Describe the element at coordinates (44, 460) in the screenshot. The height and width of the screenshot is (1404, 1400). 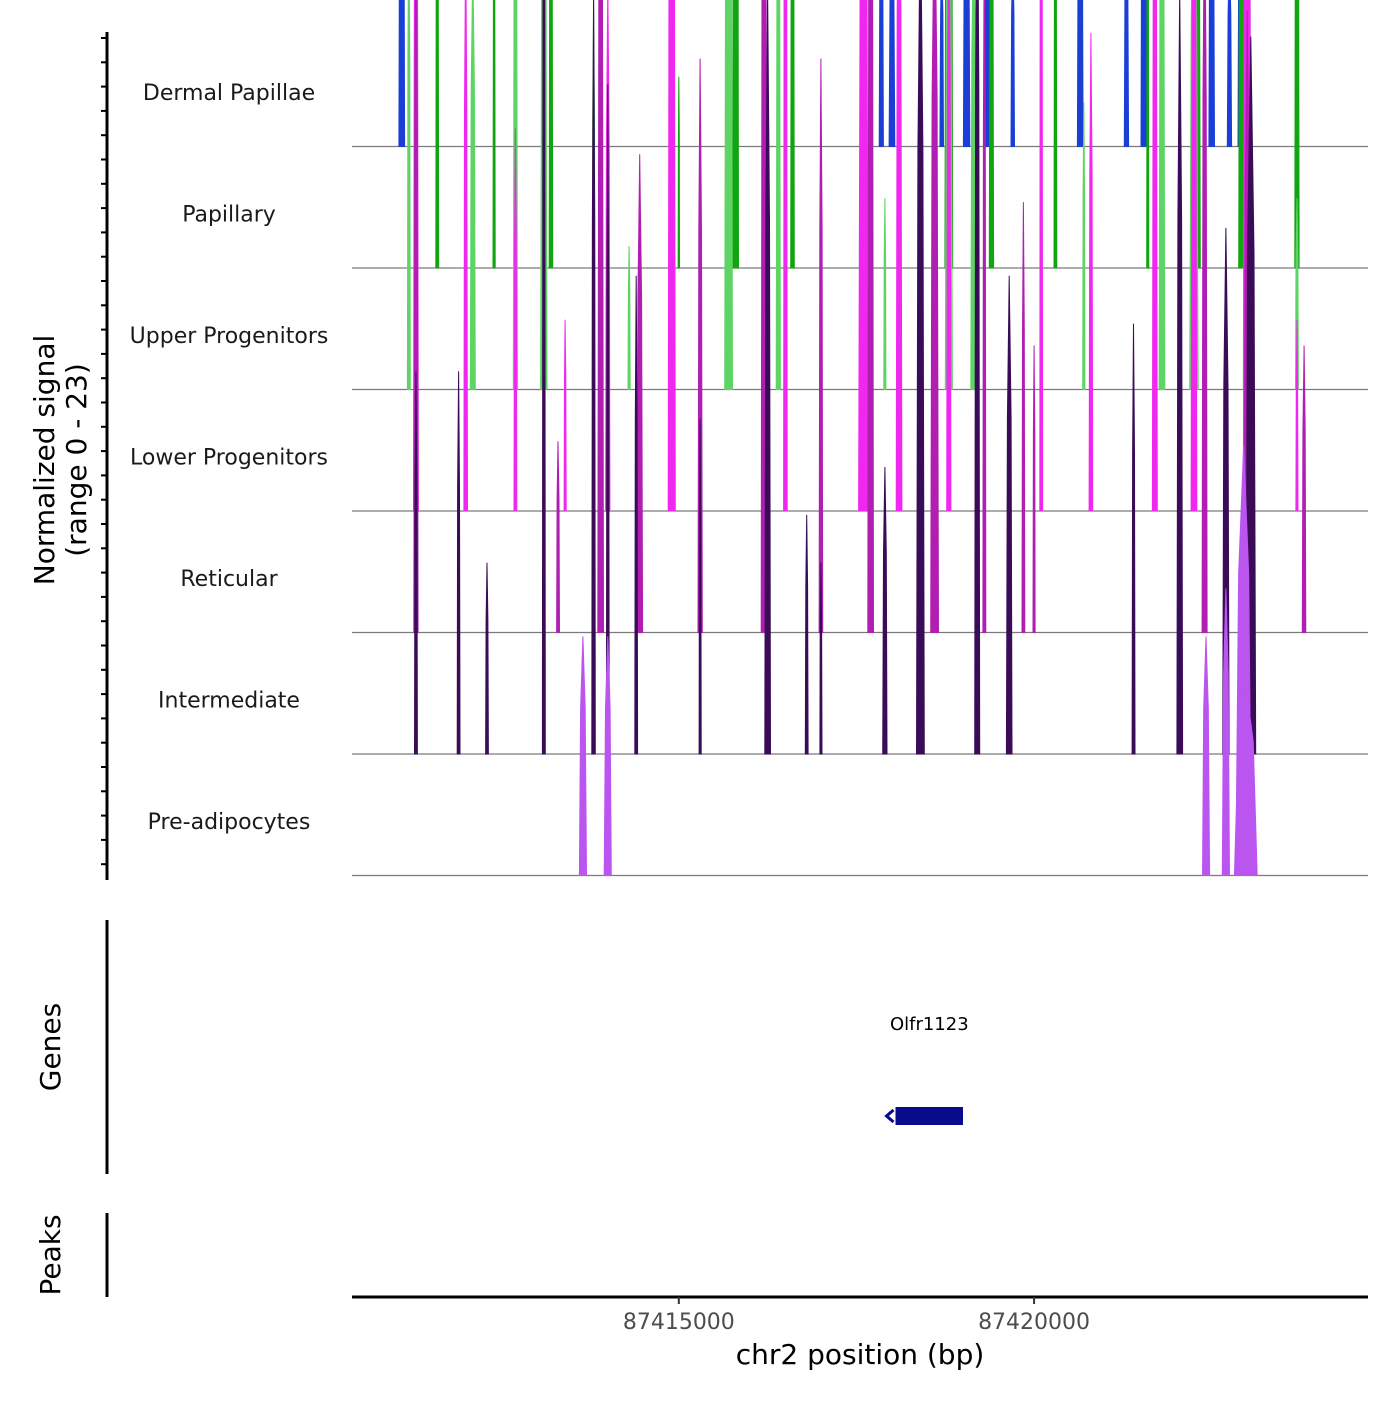
I see `y-axis-title-line1: Normalized signal` at that location.